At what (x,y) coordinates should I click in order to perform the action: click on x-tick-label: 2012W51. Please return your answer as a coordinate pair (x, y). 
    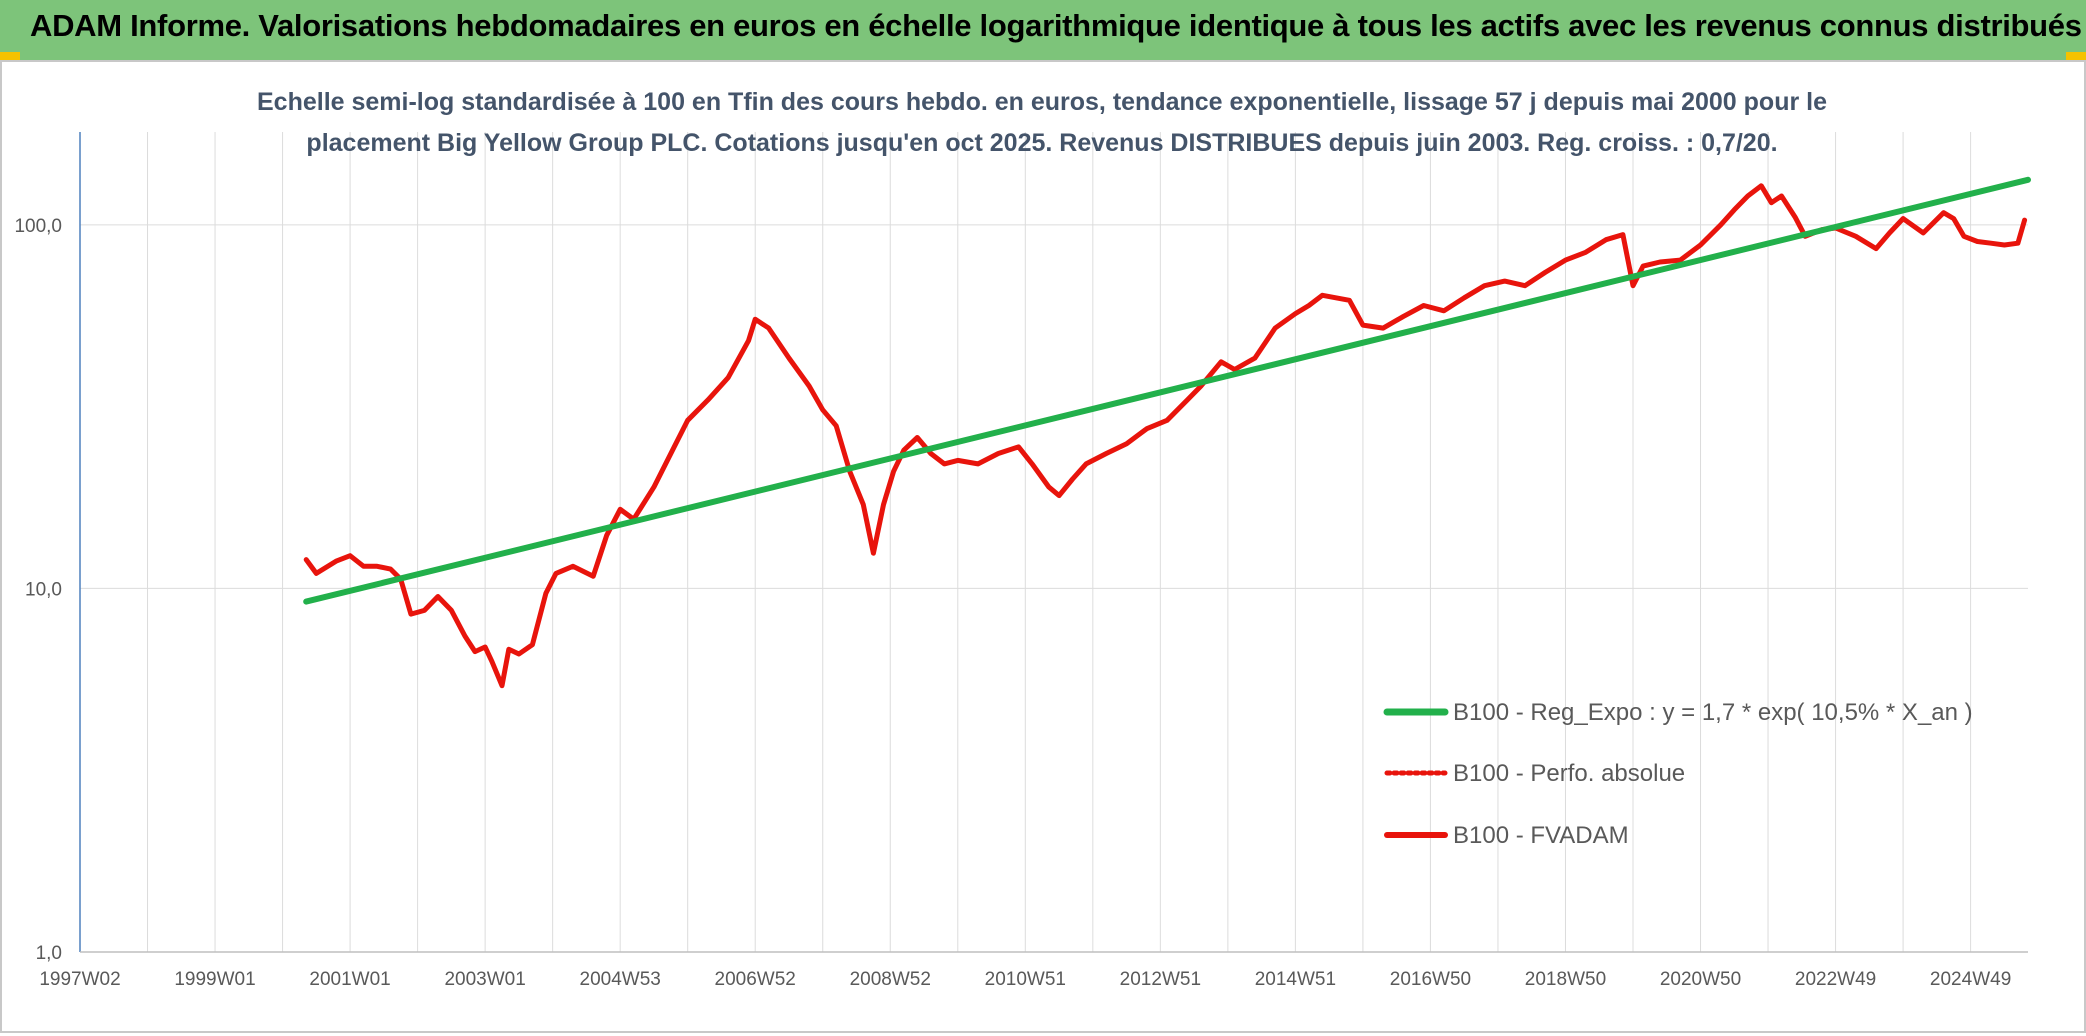
    Looking at the image, I should click on (1160, 979).